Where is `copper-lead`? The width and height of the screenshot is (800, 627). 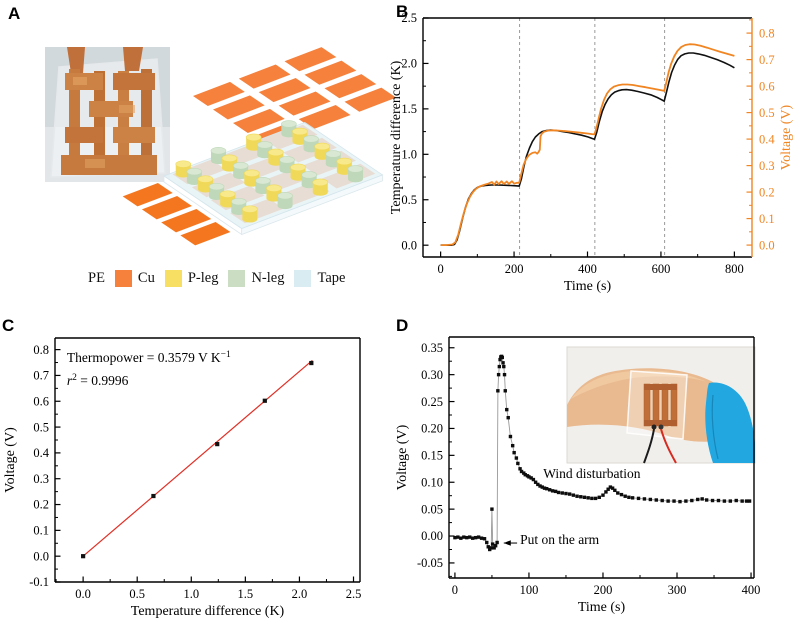
copper-lead is located at coordinates (133, 59).